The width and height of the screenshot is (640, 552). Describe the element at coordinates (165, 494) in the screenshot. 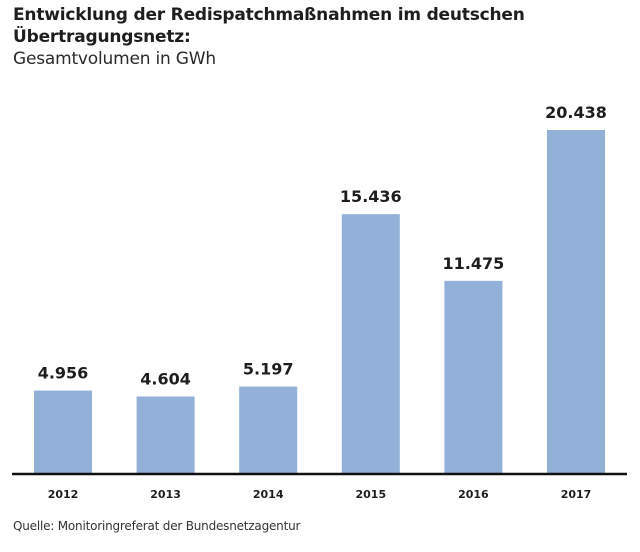

I see `x-tick-label-2013: 2013` at that location.